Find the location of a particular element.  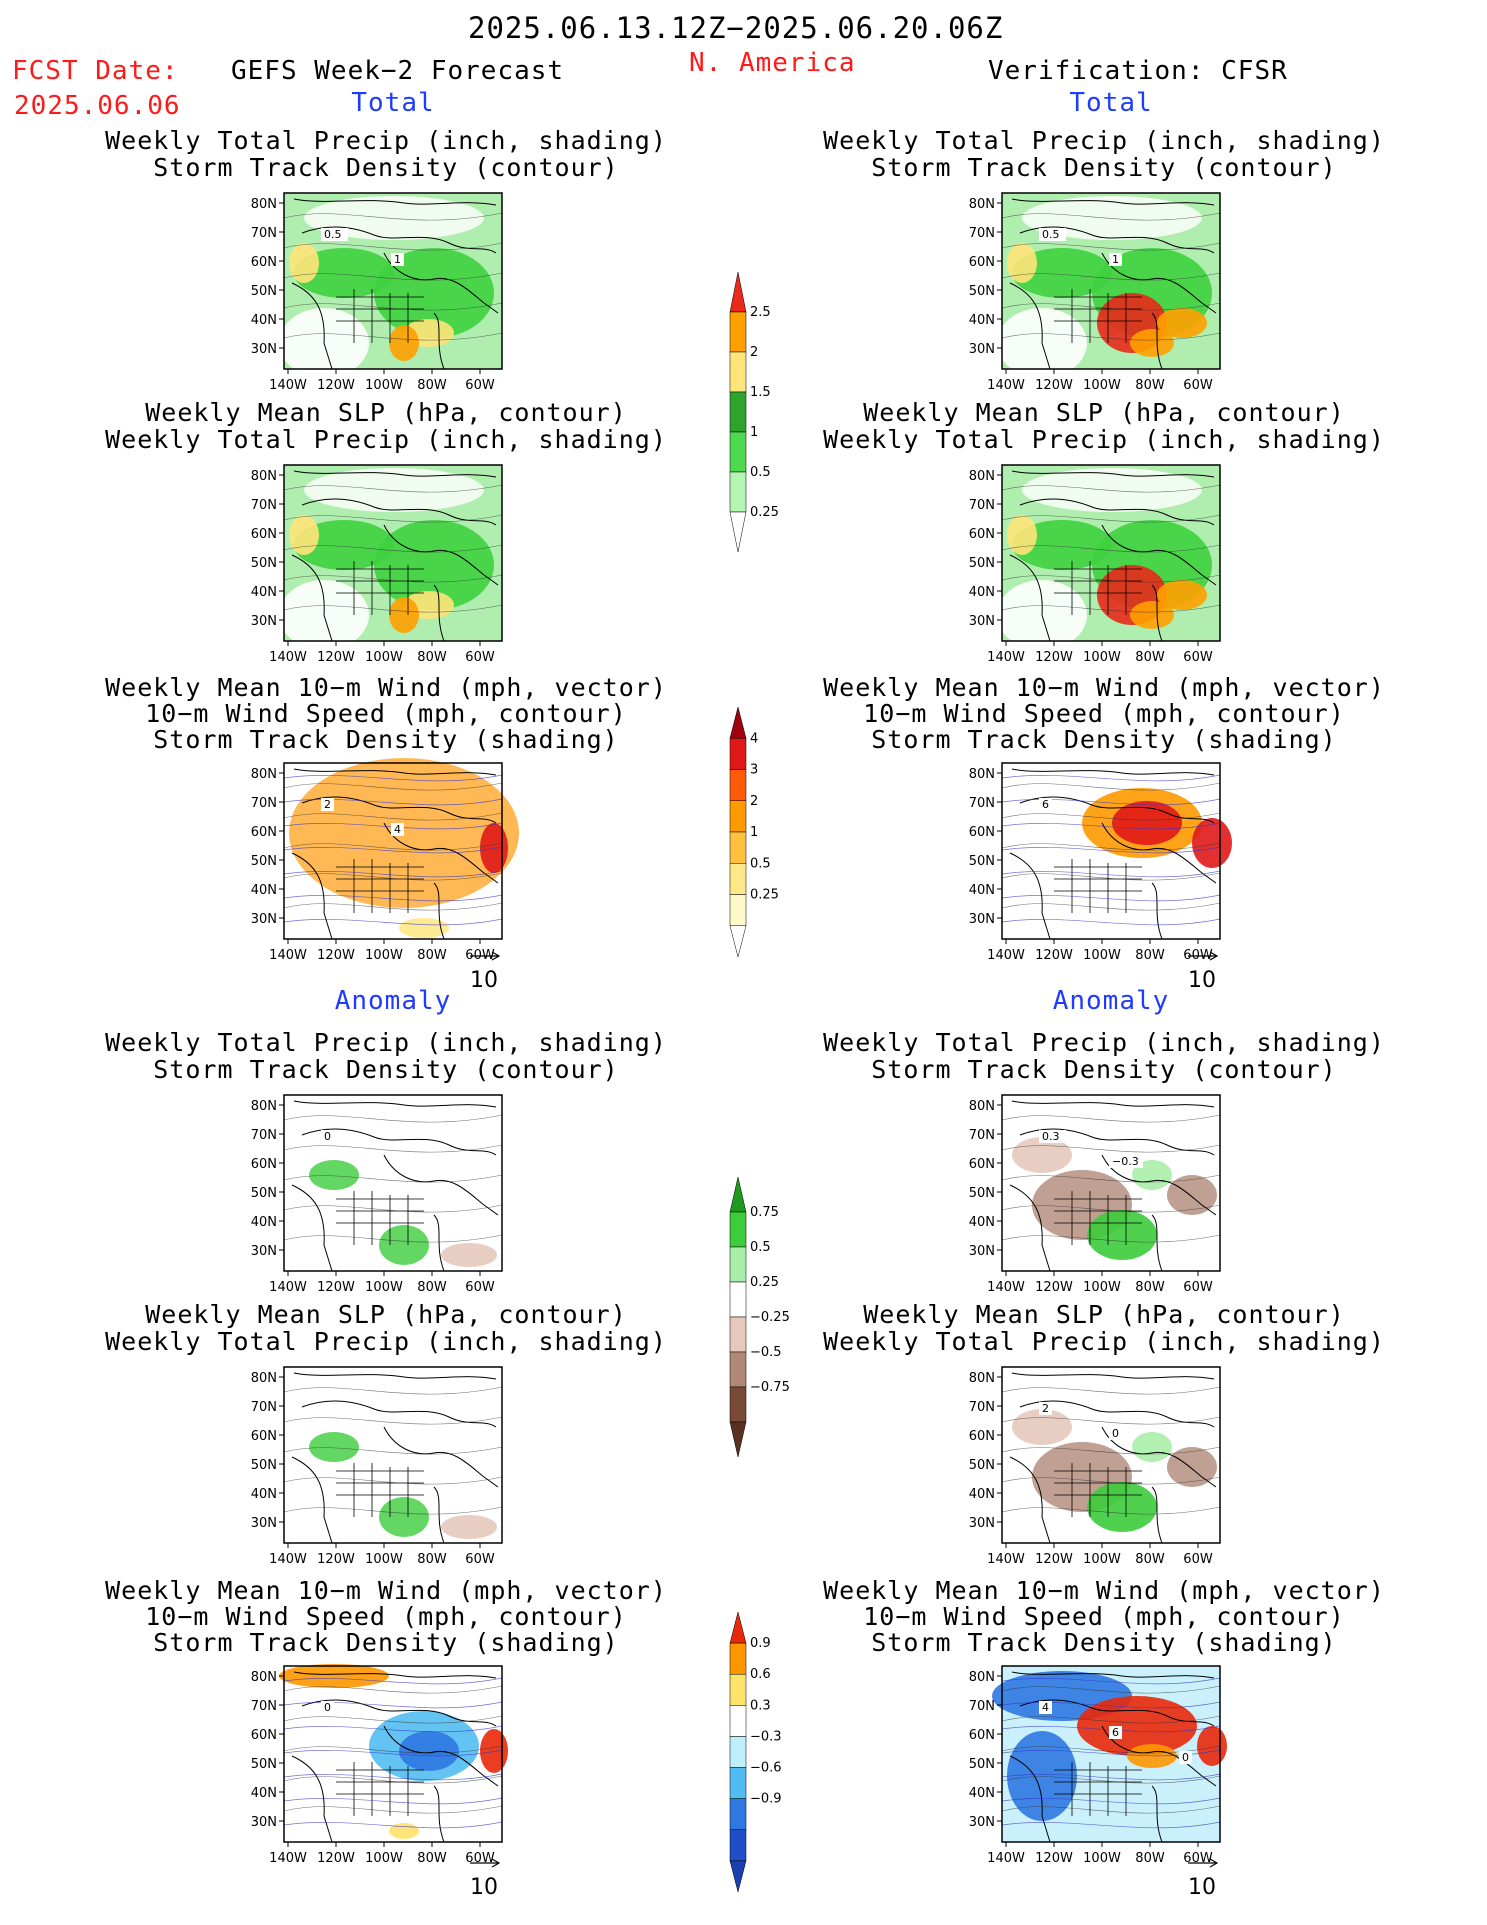

panel-title-r6l-2: 10−m Wind Speed (mph, contour) is located at coordinates (386, 1616).